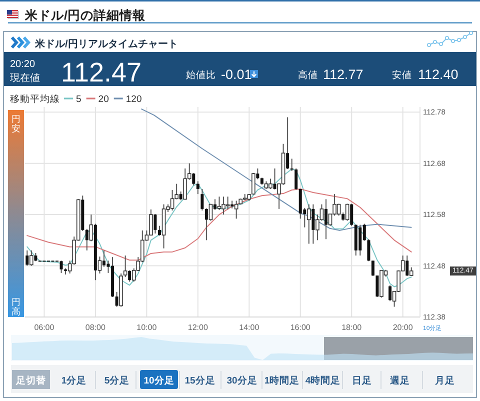 This screenshot has height=401, width=480. Describe the element at coordinates (198, 327) in the screenshot. I see `x-tick-label: 12:00` at that location.